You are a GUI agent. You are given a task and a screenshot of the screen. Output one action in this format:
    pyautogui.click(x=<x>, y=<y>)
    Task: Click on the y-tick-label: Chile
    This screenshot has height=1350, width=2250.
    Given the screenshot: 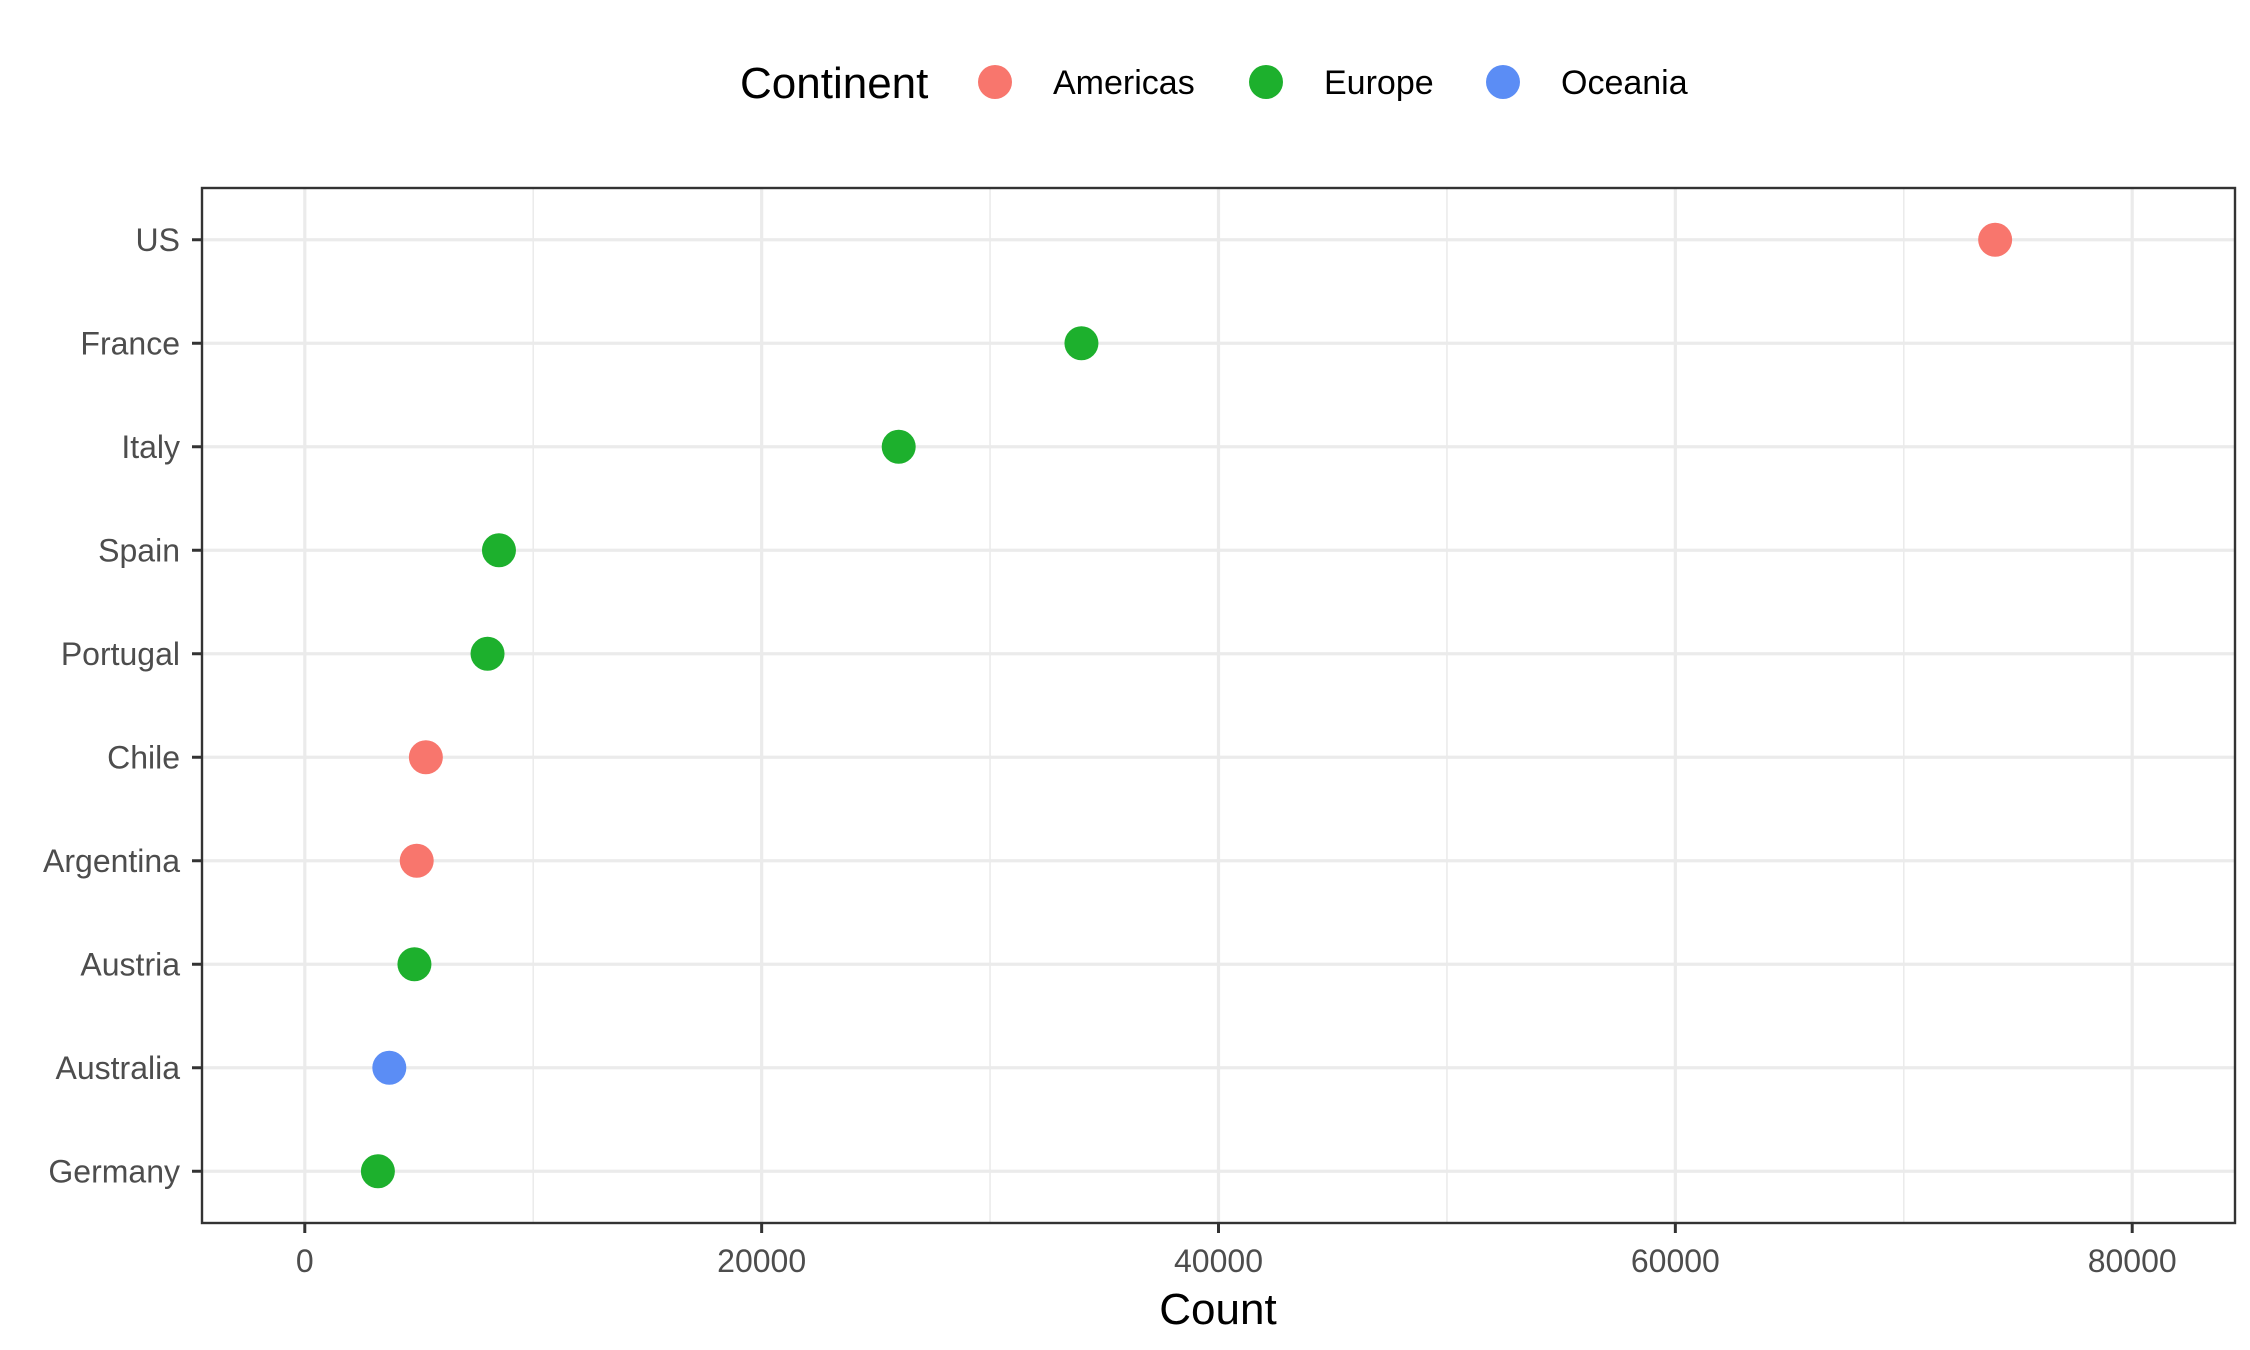 What is the action you would take?
    pyautogui.click(x=143, y=757)
    